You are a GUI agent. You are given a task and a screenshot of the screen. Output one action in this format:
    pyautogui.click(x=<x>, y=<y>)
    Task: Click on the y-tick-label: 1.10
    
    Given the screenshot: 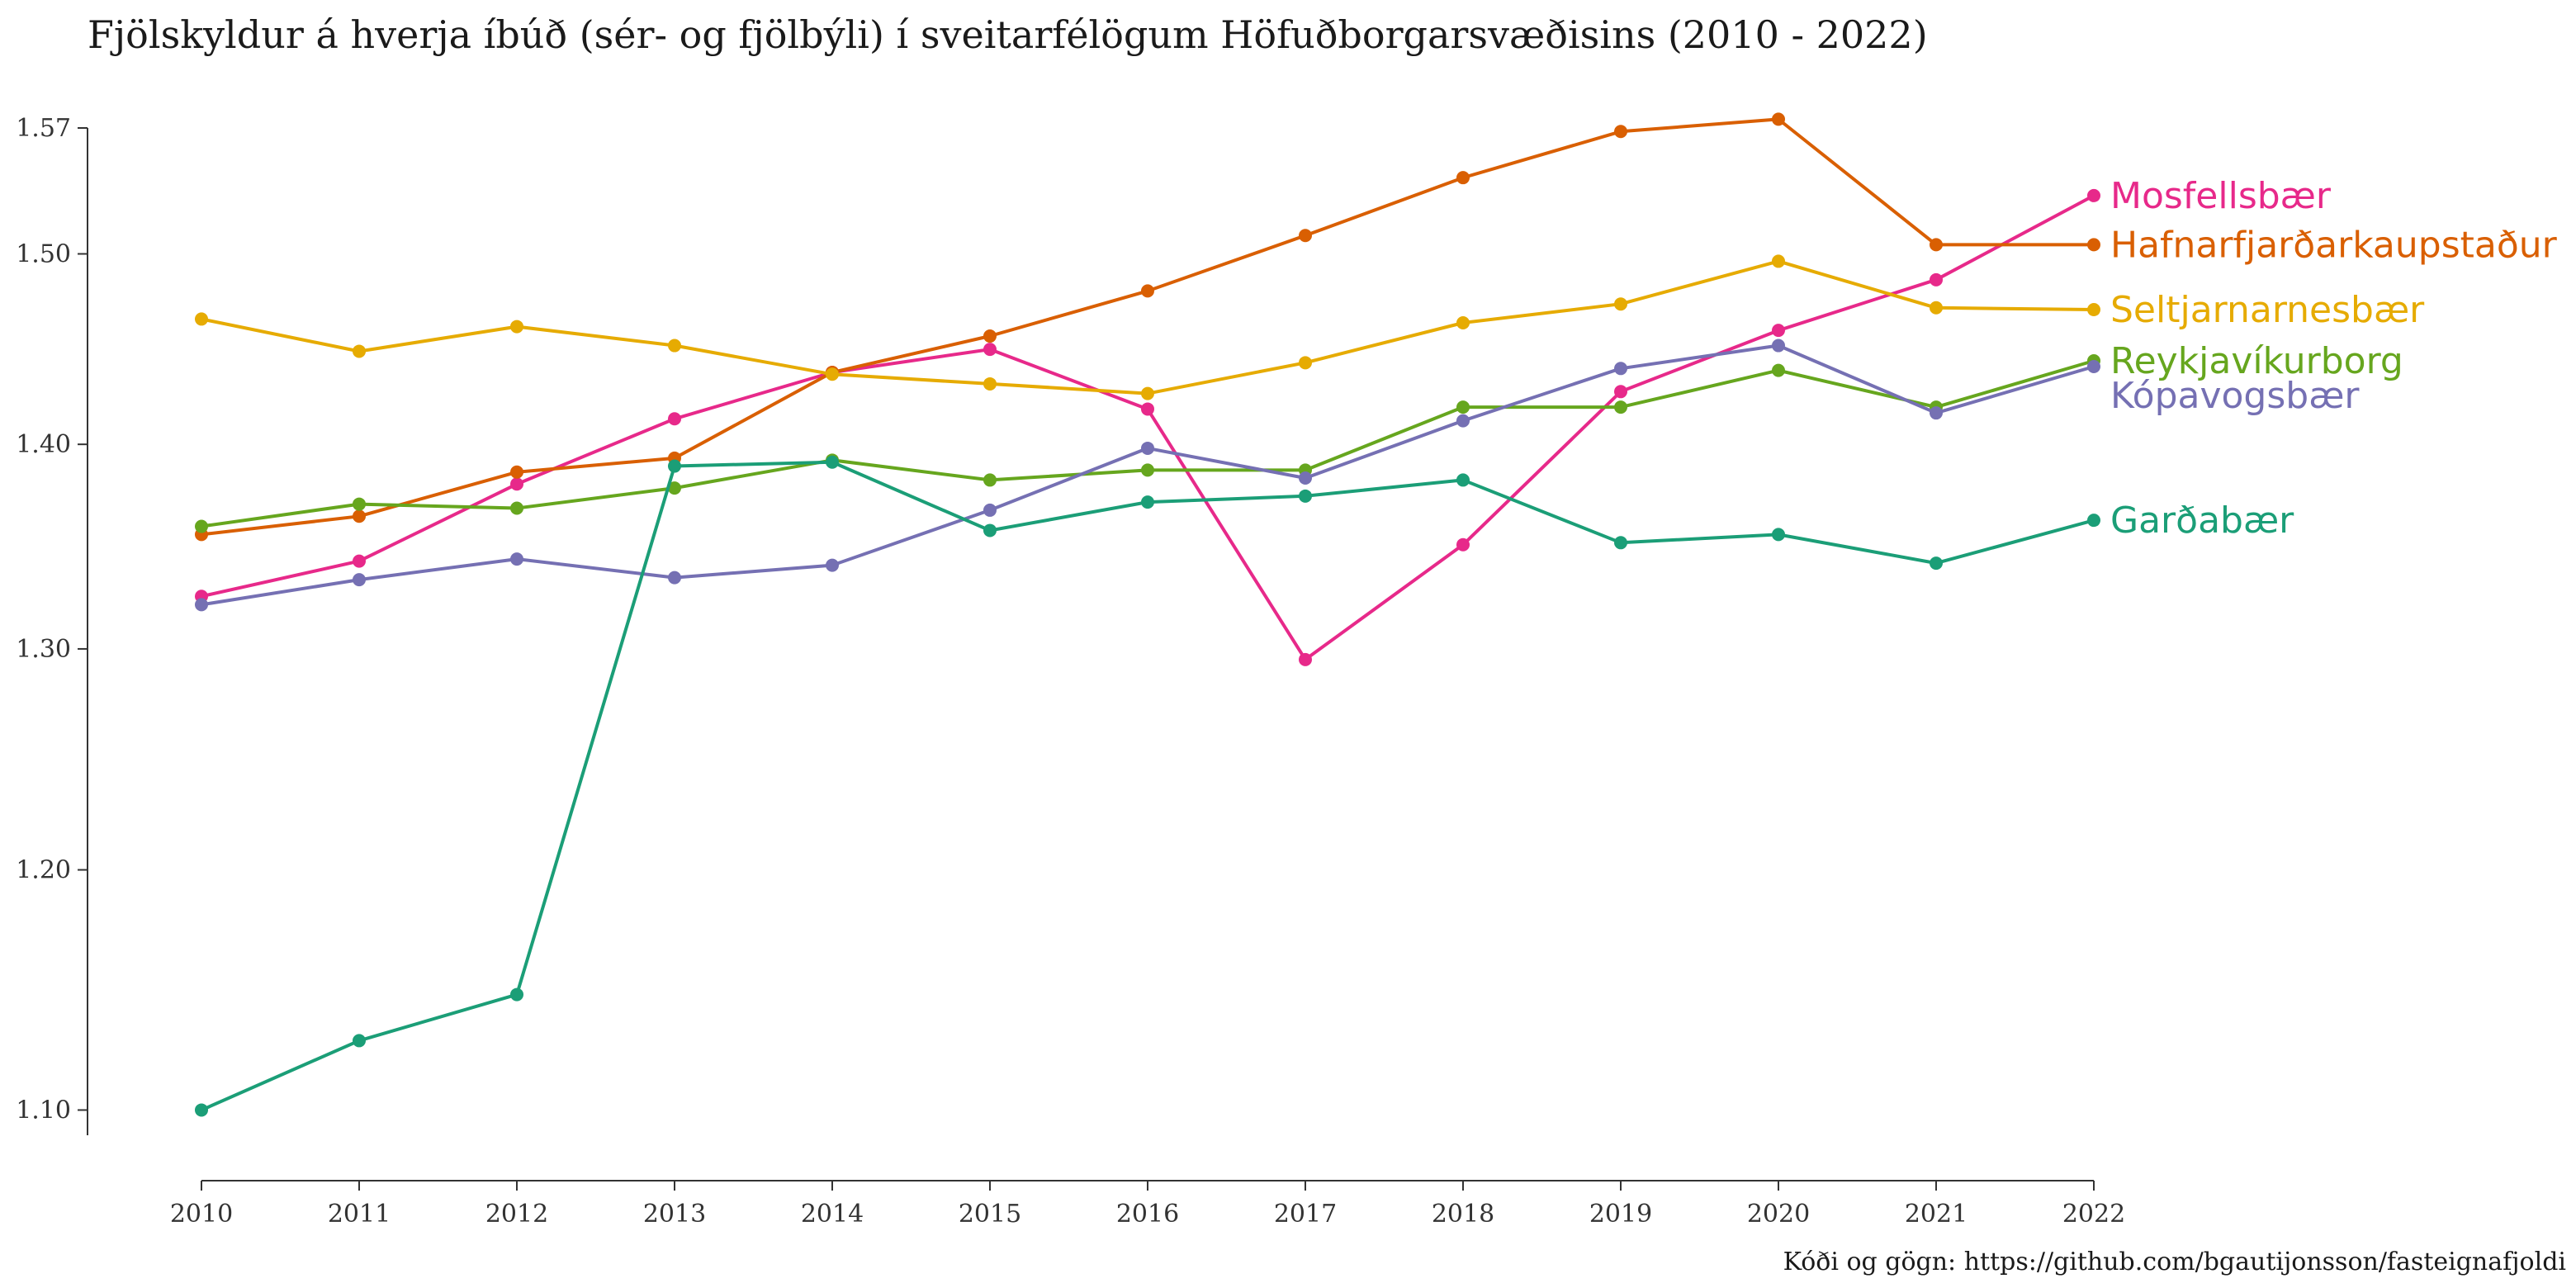 What is the action you would take?
    pyautogui.click(x=43, y=1110)
    